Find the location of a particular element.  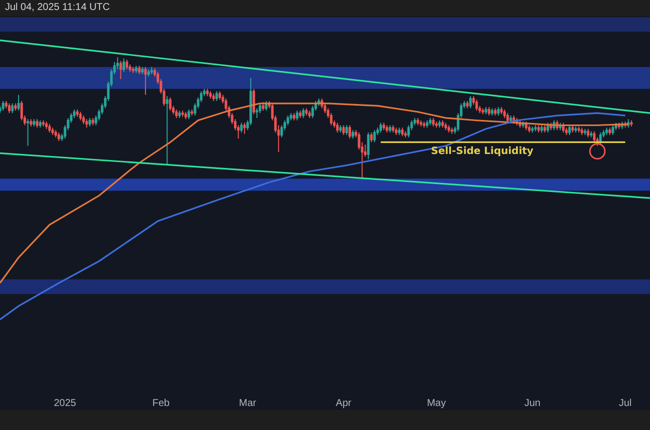

x-tick-label: May is located at coordinates (436, 403).